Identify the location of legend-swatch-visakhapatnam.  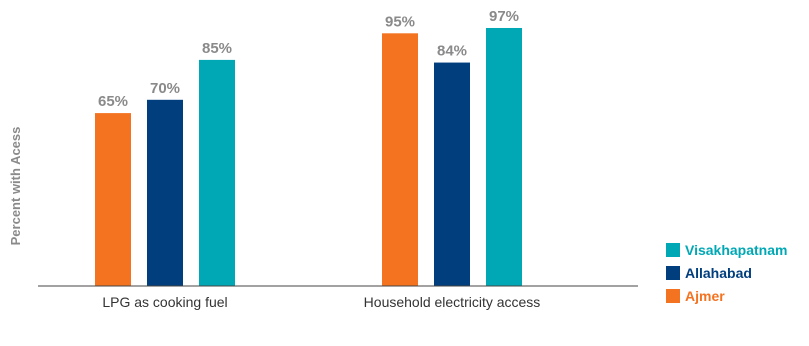
(673, 250).